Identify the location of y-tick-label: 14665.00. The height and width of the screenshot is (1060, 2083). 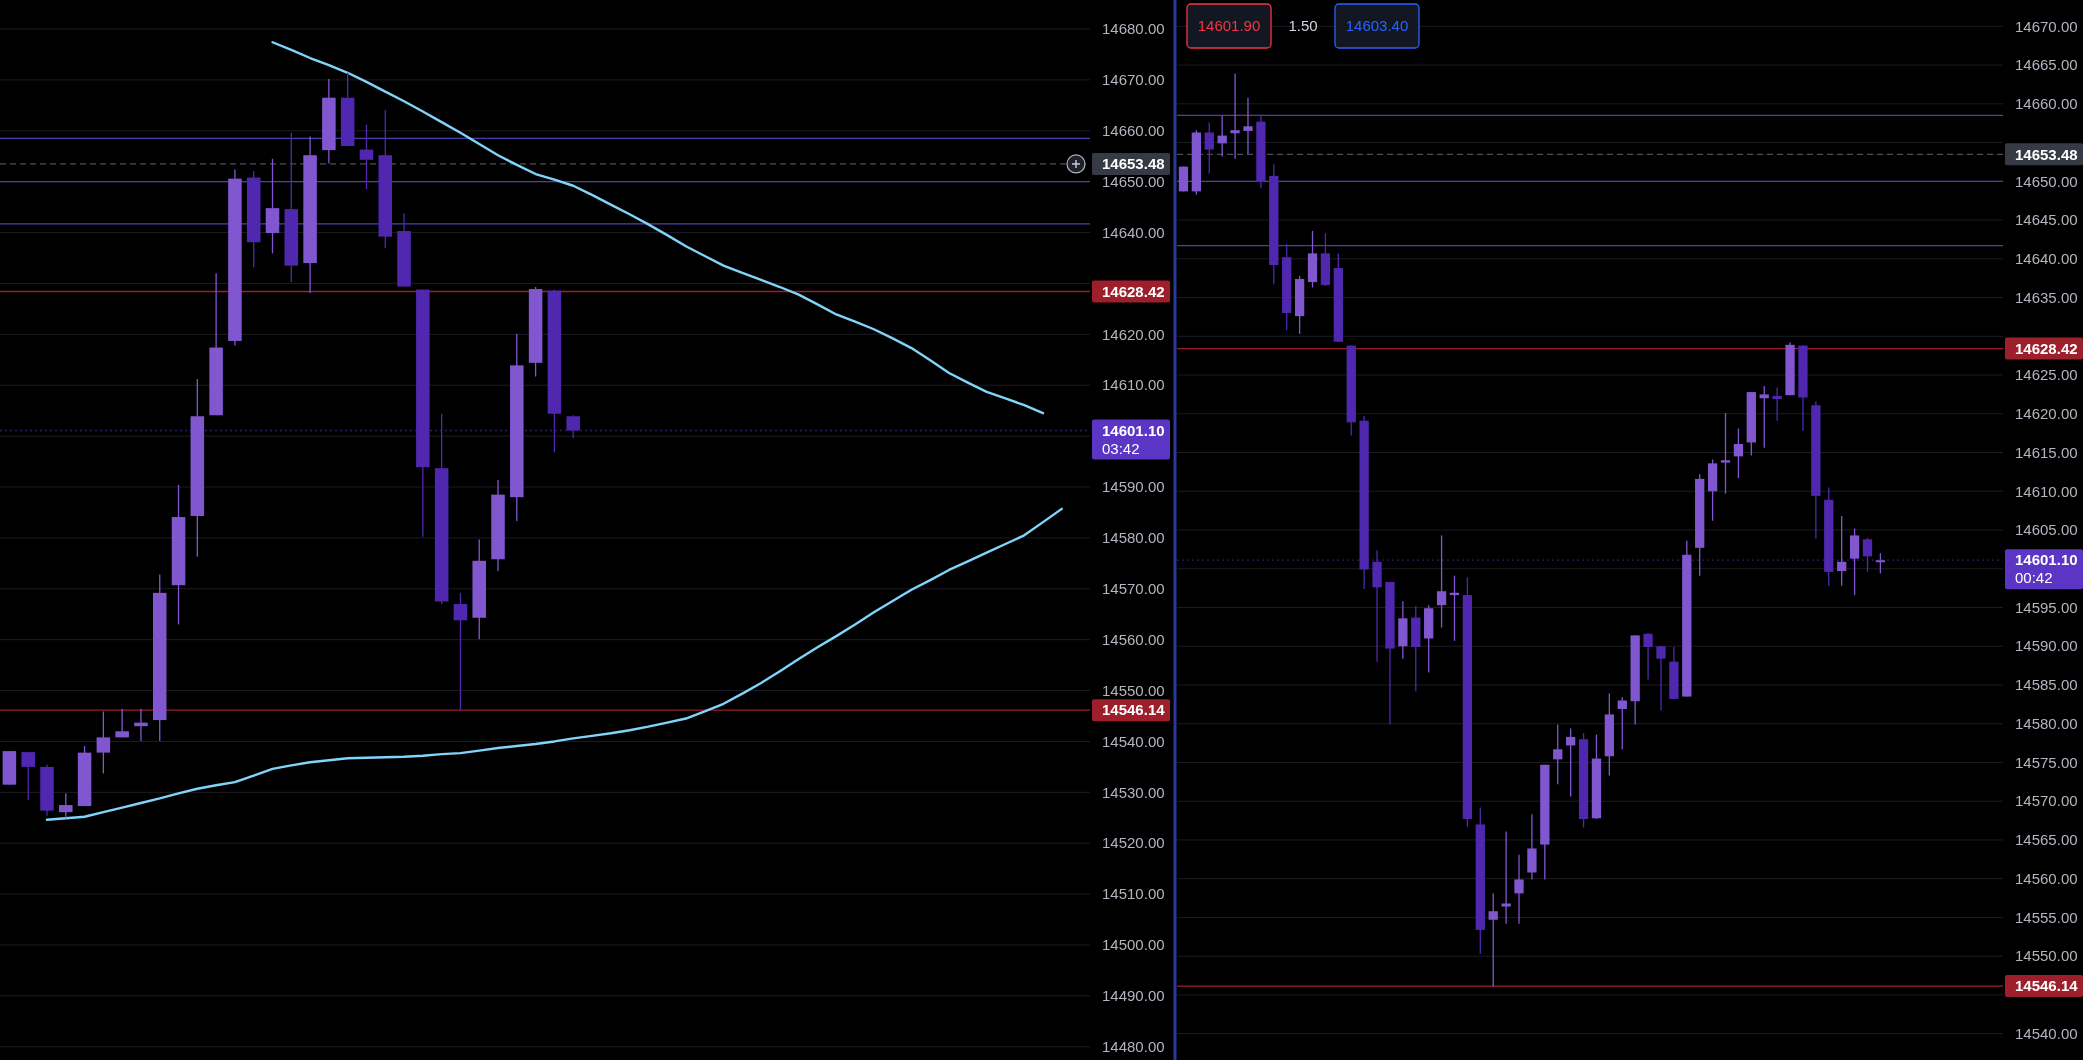
(2046, 65).